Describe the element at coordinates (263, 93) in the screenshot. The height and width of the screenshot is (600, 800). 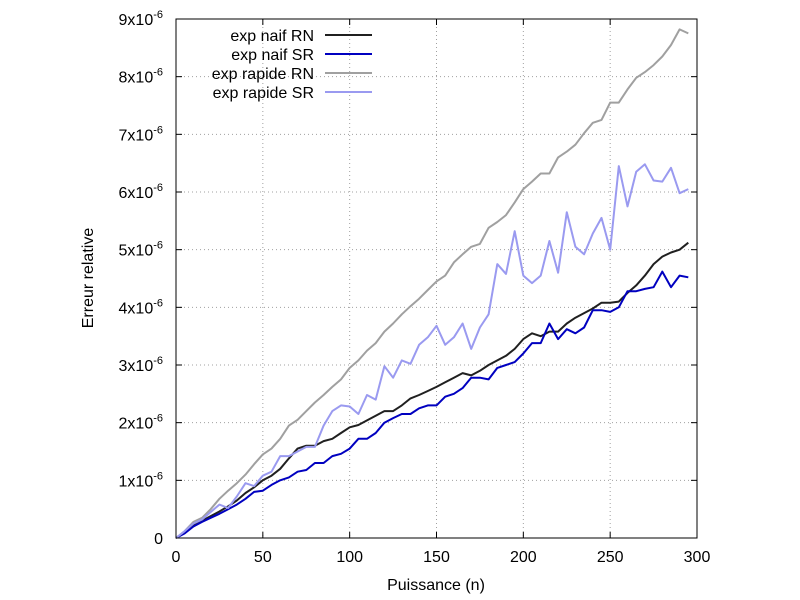
I see `legend-label: exp rapide SR` at that location.